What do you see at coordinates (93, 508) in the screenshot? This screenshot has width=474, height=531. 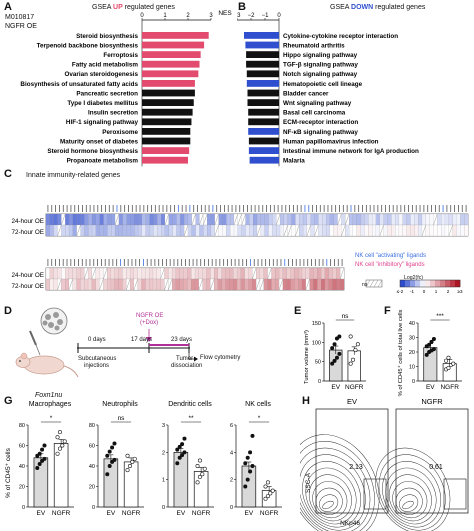 I see `panel-g-1-y-tick-label: 0` at bounding box center [93, 508].